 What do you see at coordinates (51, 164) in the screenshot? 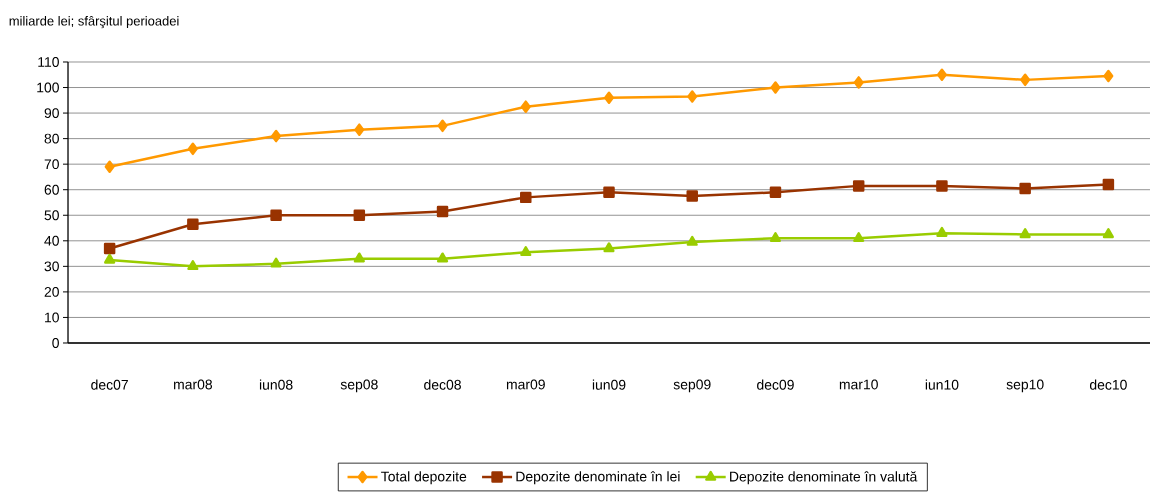
I see `y-tick-label: 70` at bounding box center [51, 164].